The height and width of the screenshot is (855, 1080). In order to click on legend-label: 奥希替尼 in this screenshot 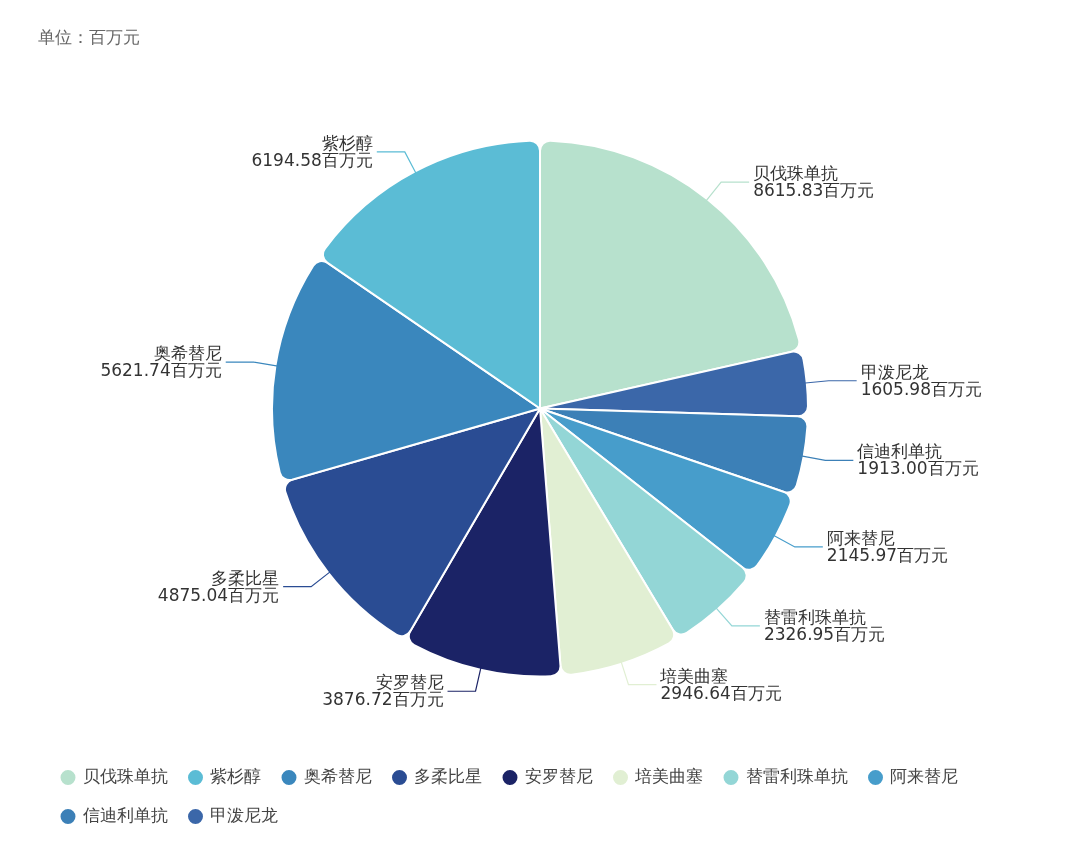, I will do `click(337, 775)`.